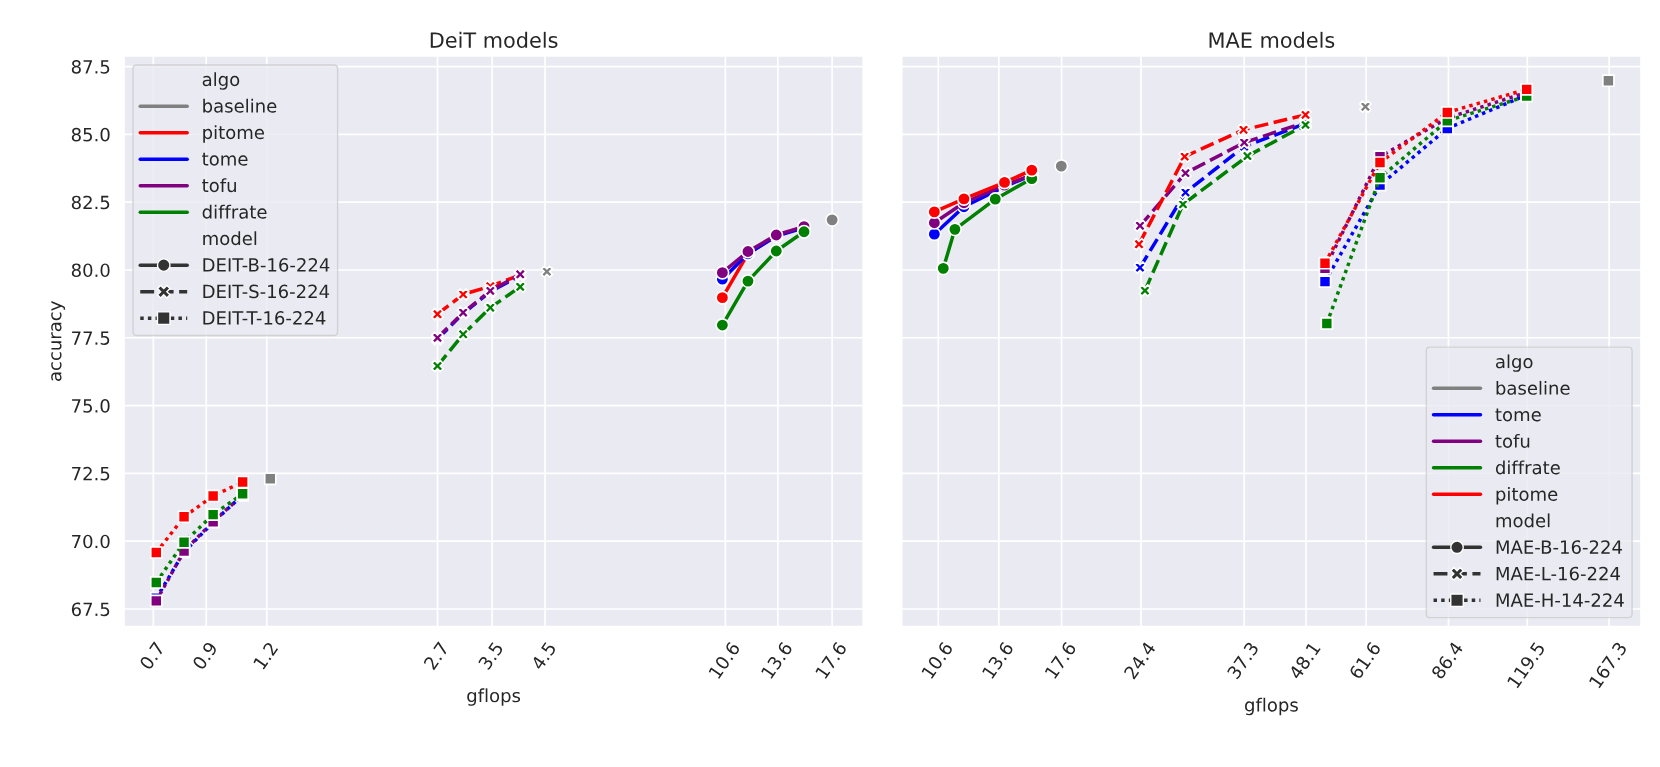 The height and width of the screenshot is (767, 1660). What do you see at coordinates (91, 541) in the screenshot?
I see `y-tick-label: 70.0` at bounding box center [91, 541].